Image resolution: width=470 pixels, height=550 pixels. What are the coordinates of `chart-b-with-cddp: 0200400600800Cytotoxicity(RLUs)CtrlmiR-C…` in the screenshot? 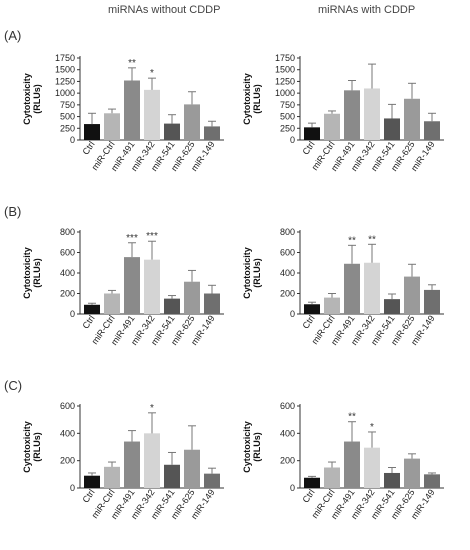 It's located at (343, 287).